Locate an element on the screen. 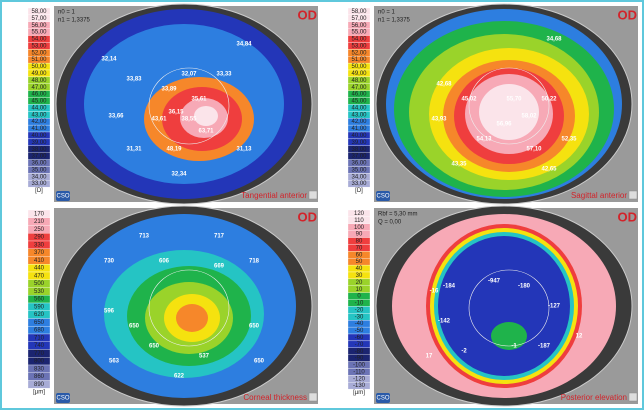  scale-unit: [D] is located at coordinates (39, 191).